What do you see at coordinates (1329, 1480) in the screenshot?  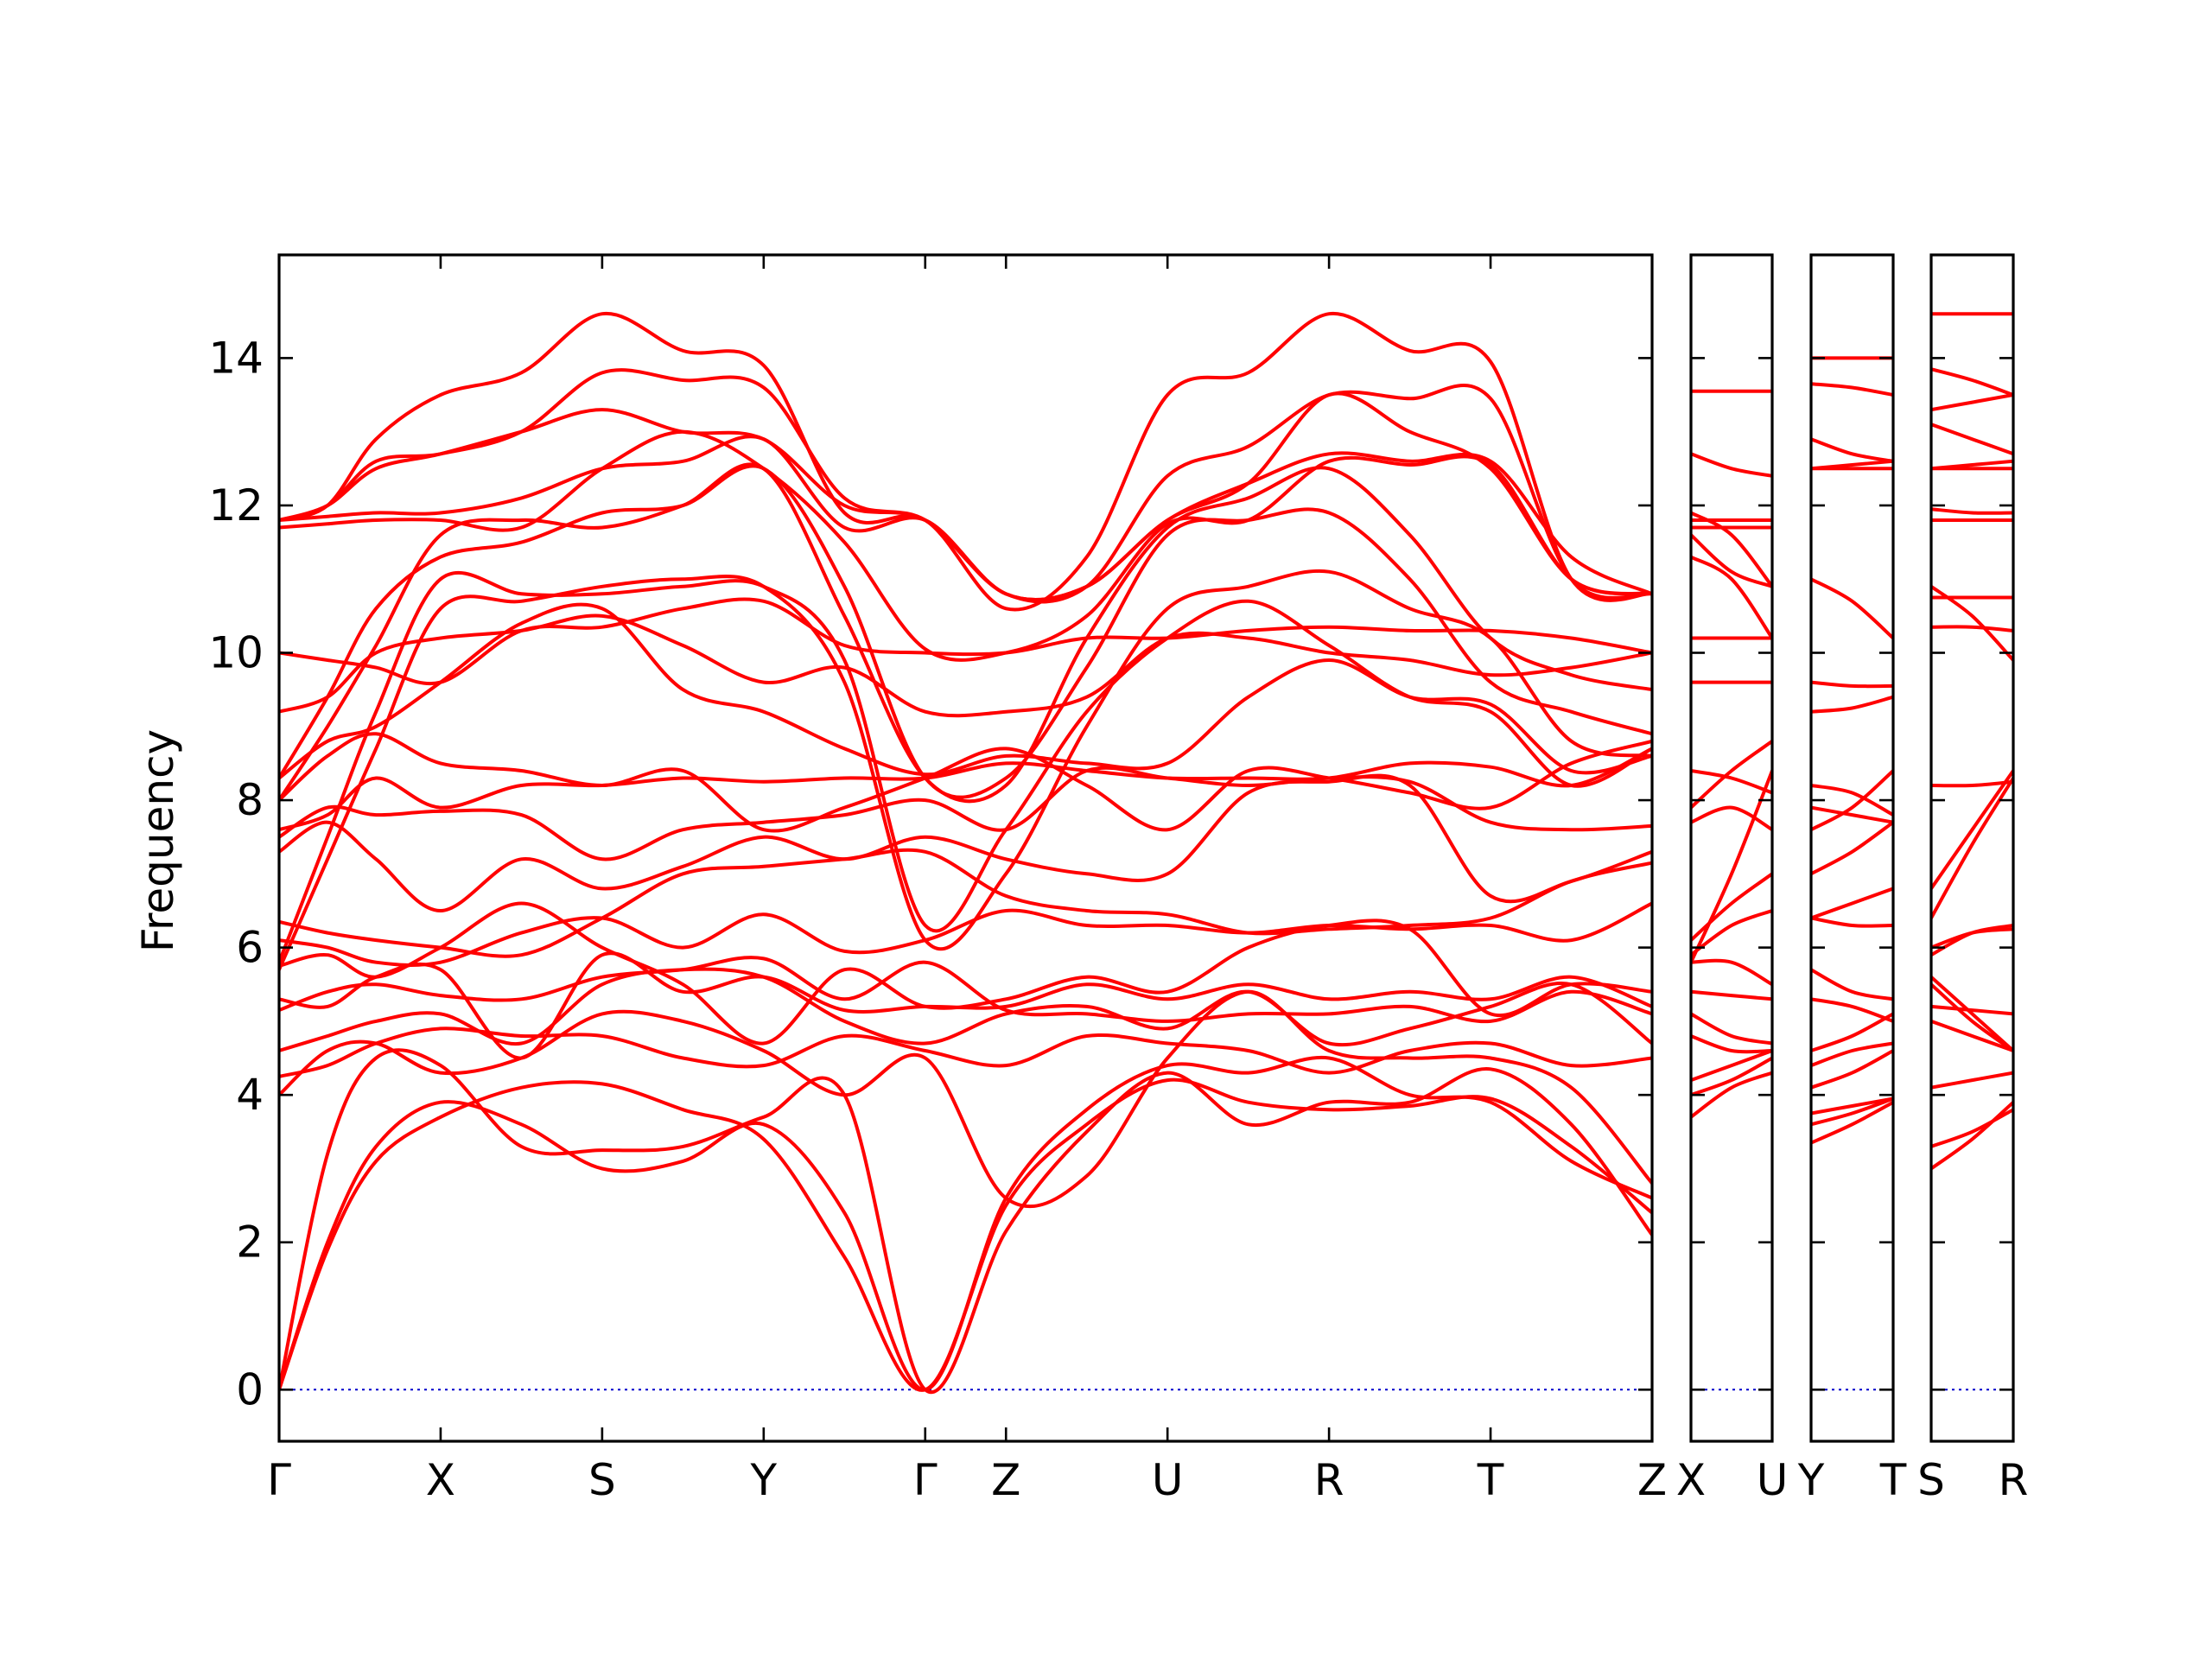 I see `x-tick-label: R` at bounding box center [1329, 1480].